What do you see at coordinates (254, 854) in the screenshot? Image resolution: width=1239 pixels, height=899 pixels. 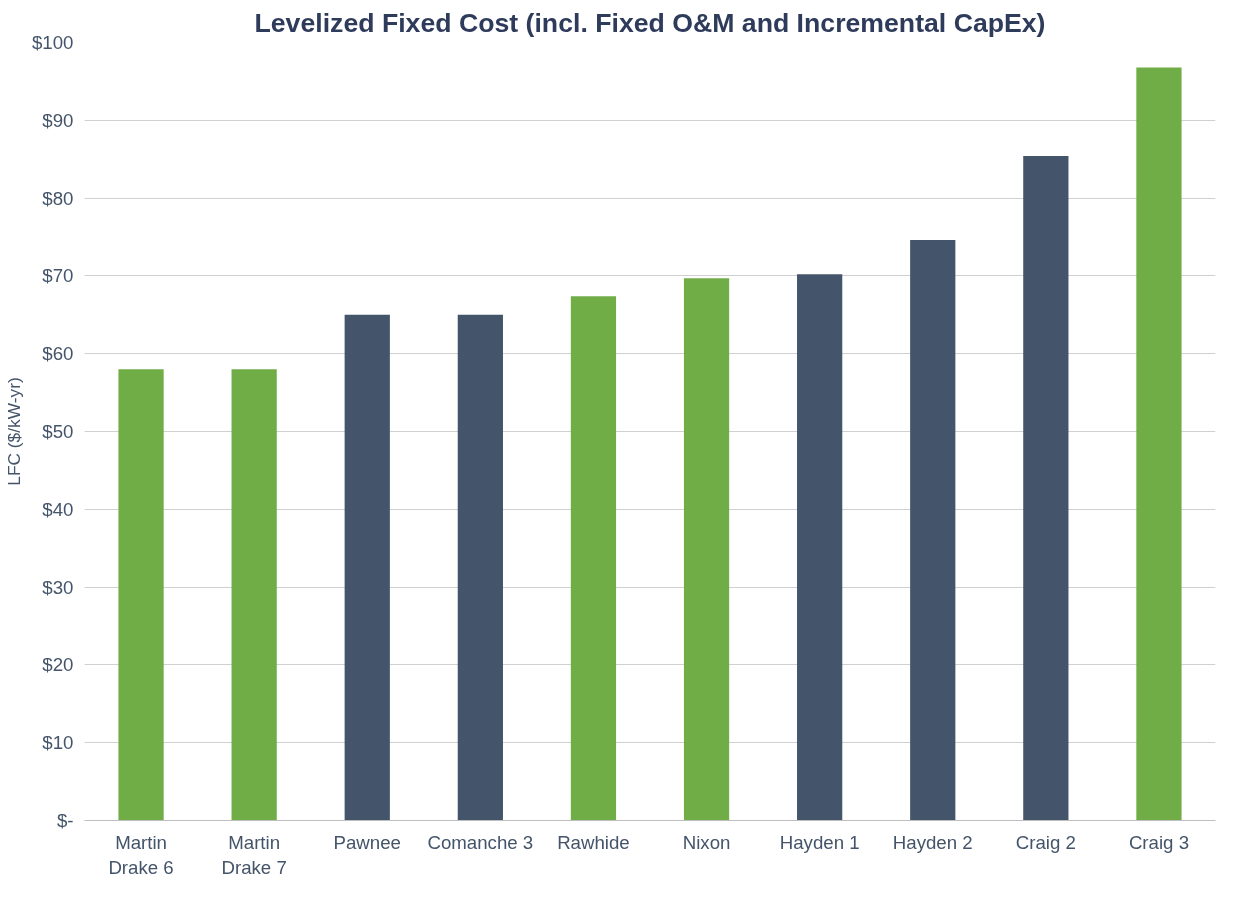 I see `x-tick-label: Martin Drake 7` at bounding box center [254, 854].